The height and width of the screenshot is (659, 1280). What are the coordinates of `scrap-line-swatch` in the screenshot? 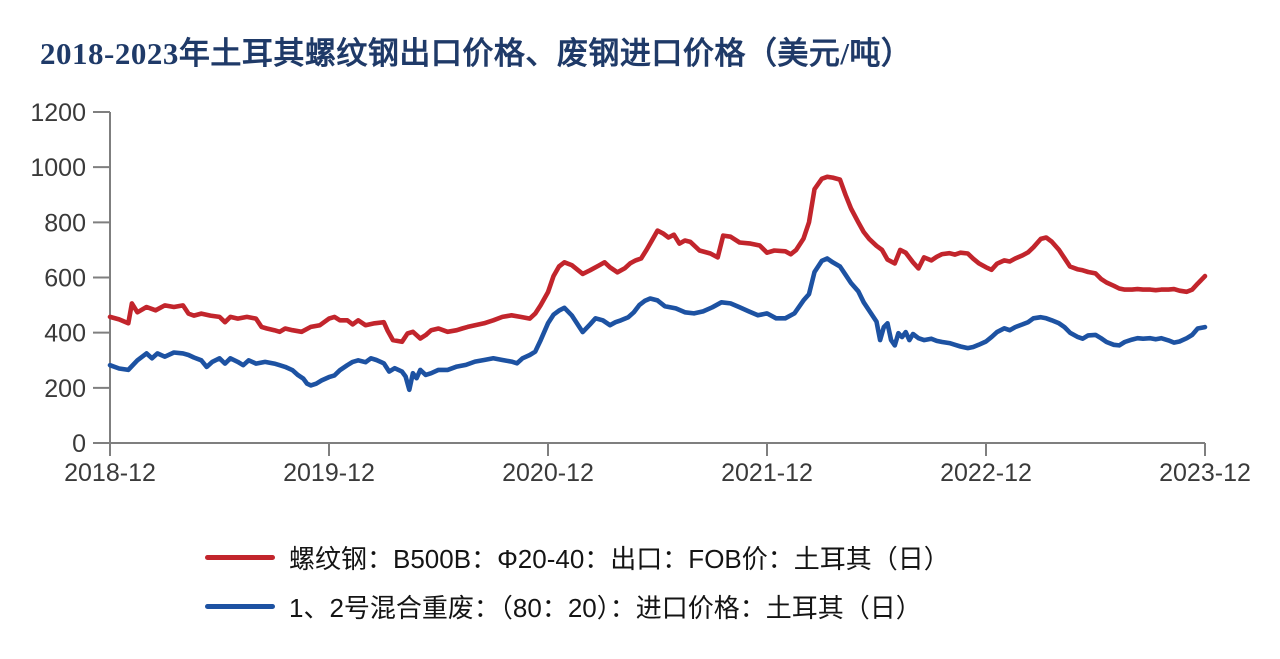 It's located at (240, 606).